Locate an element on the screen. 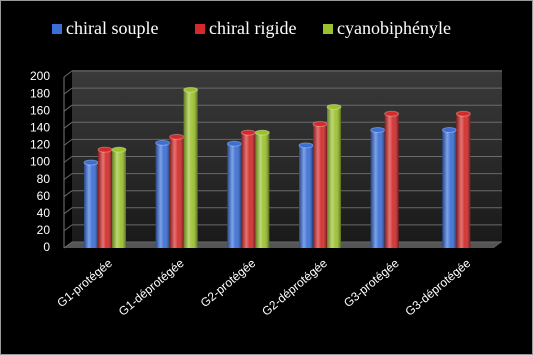 The image size is (533, 355). y-tick-label: 20 is located at coordinates (44, 230).